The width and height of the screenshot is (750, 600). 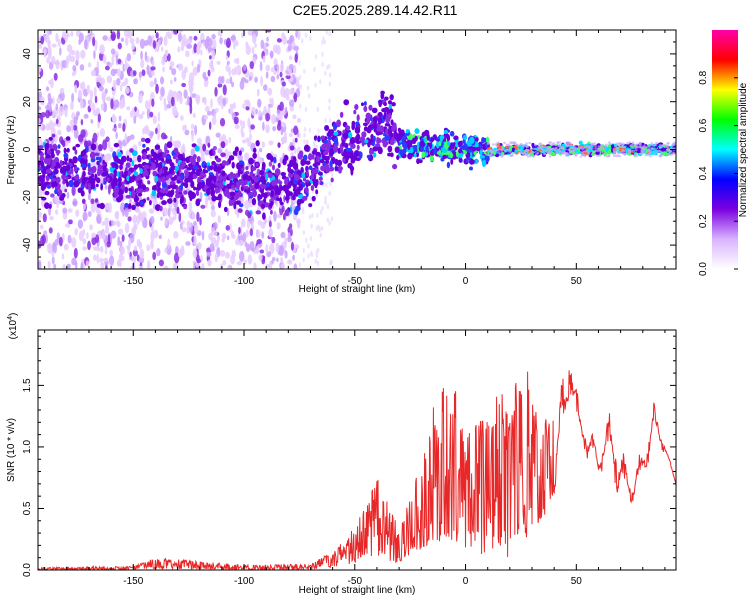 What do you see at coordinates (743, 149) in the screenshot?
I see `colorbar-label: Normalized spectral amplitude` at bounding box center [743, 149].